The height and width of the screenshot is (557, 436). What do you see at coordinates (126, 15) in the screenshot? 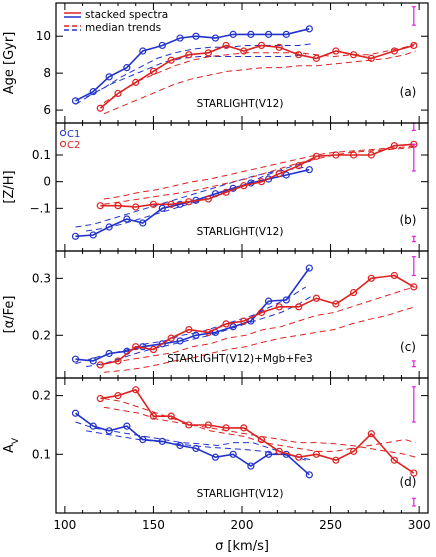
I see `legend-label: stacked spectra` at bounding box center [126, 15].